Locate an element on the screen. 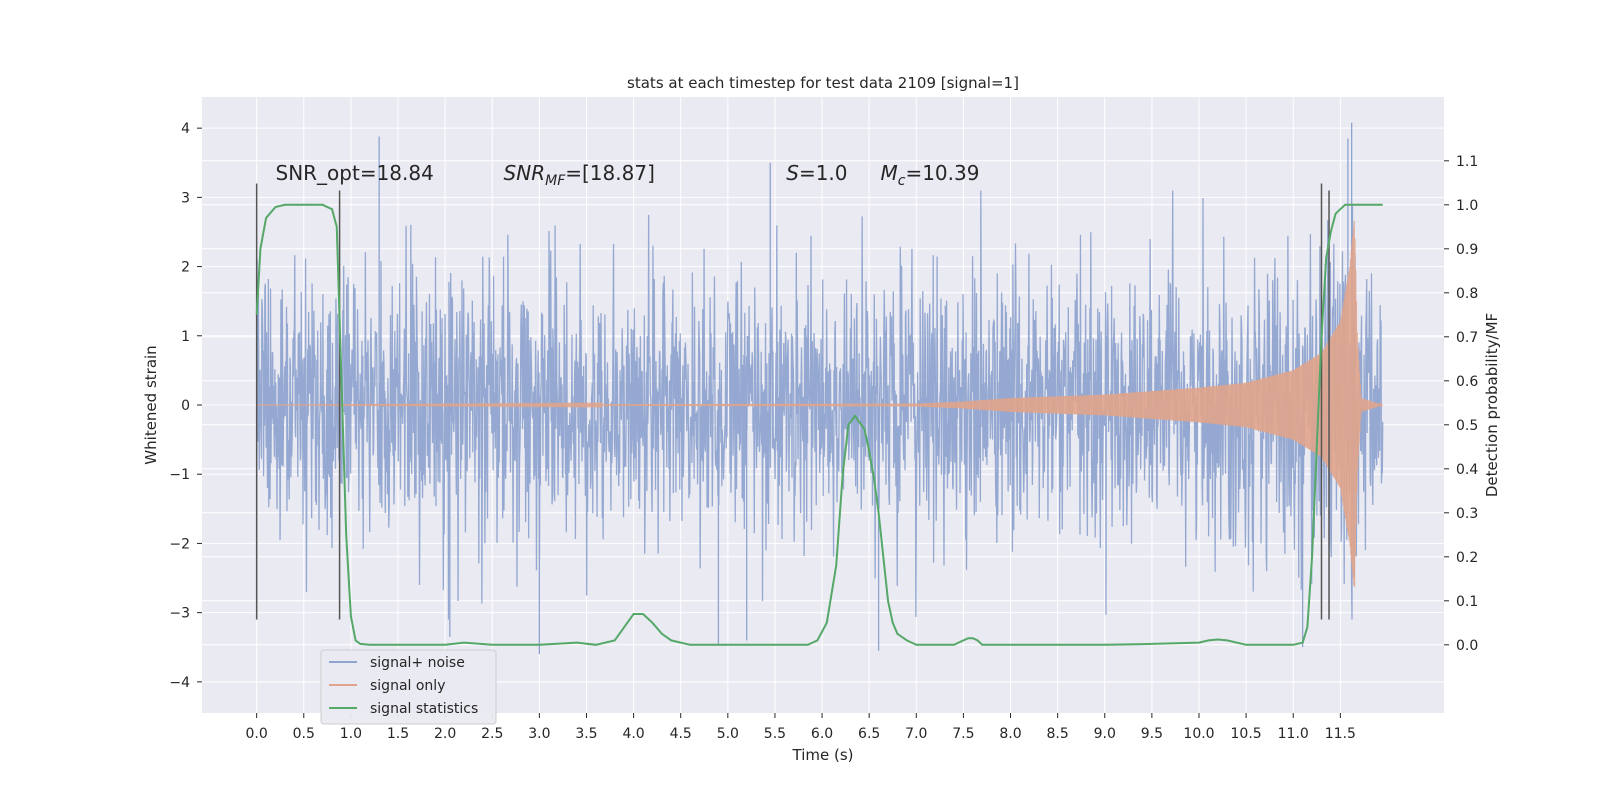 The width and height of the screenshot is (1600, 800). annotation-1-value: =[18.87] is located at coordinates (610, 173).